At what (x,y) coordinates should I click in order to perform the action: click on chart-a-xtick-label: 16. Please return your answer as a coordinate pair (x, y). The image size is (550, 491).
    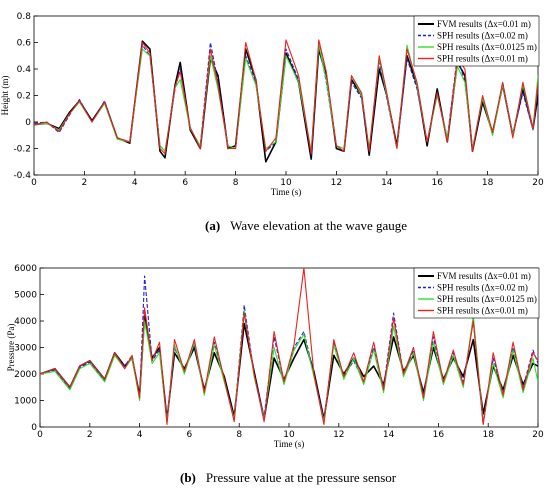
    Looking at the image, I should click on (437, 183).